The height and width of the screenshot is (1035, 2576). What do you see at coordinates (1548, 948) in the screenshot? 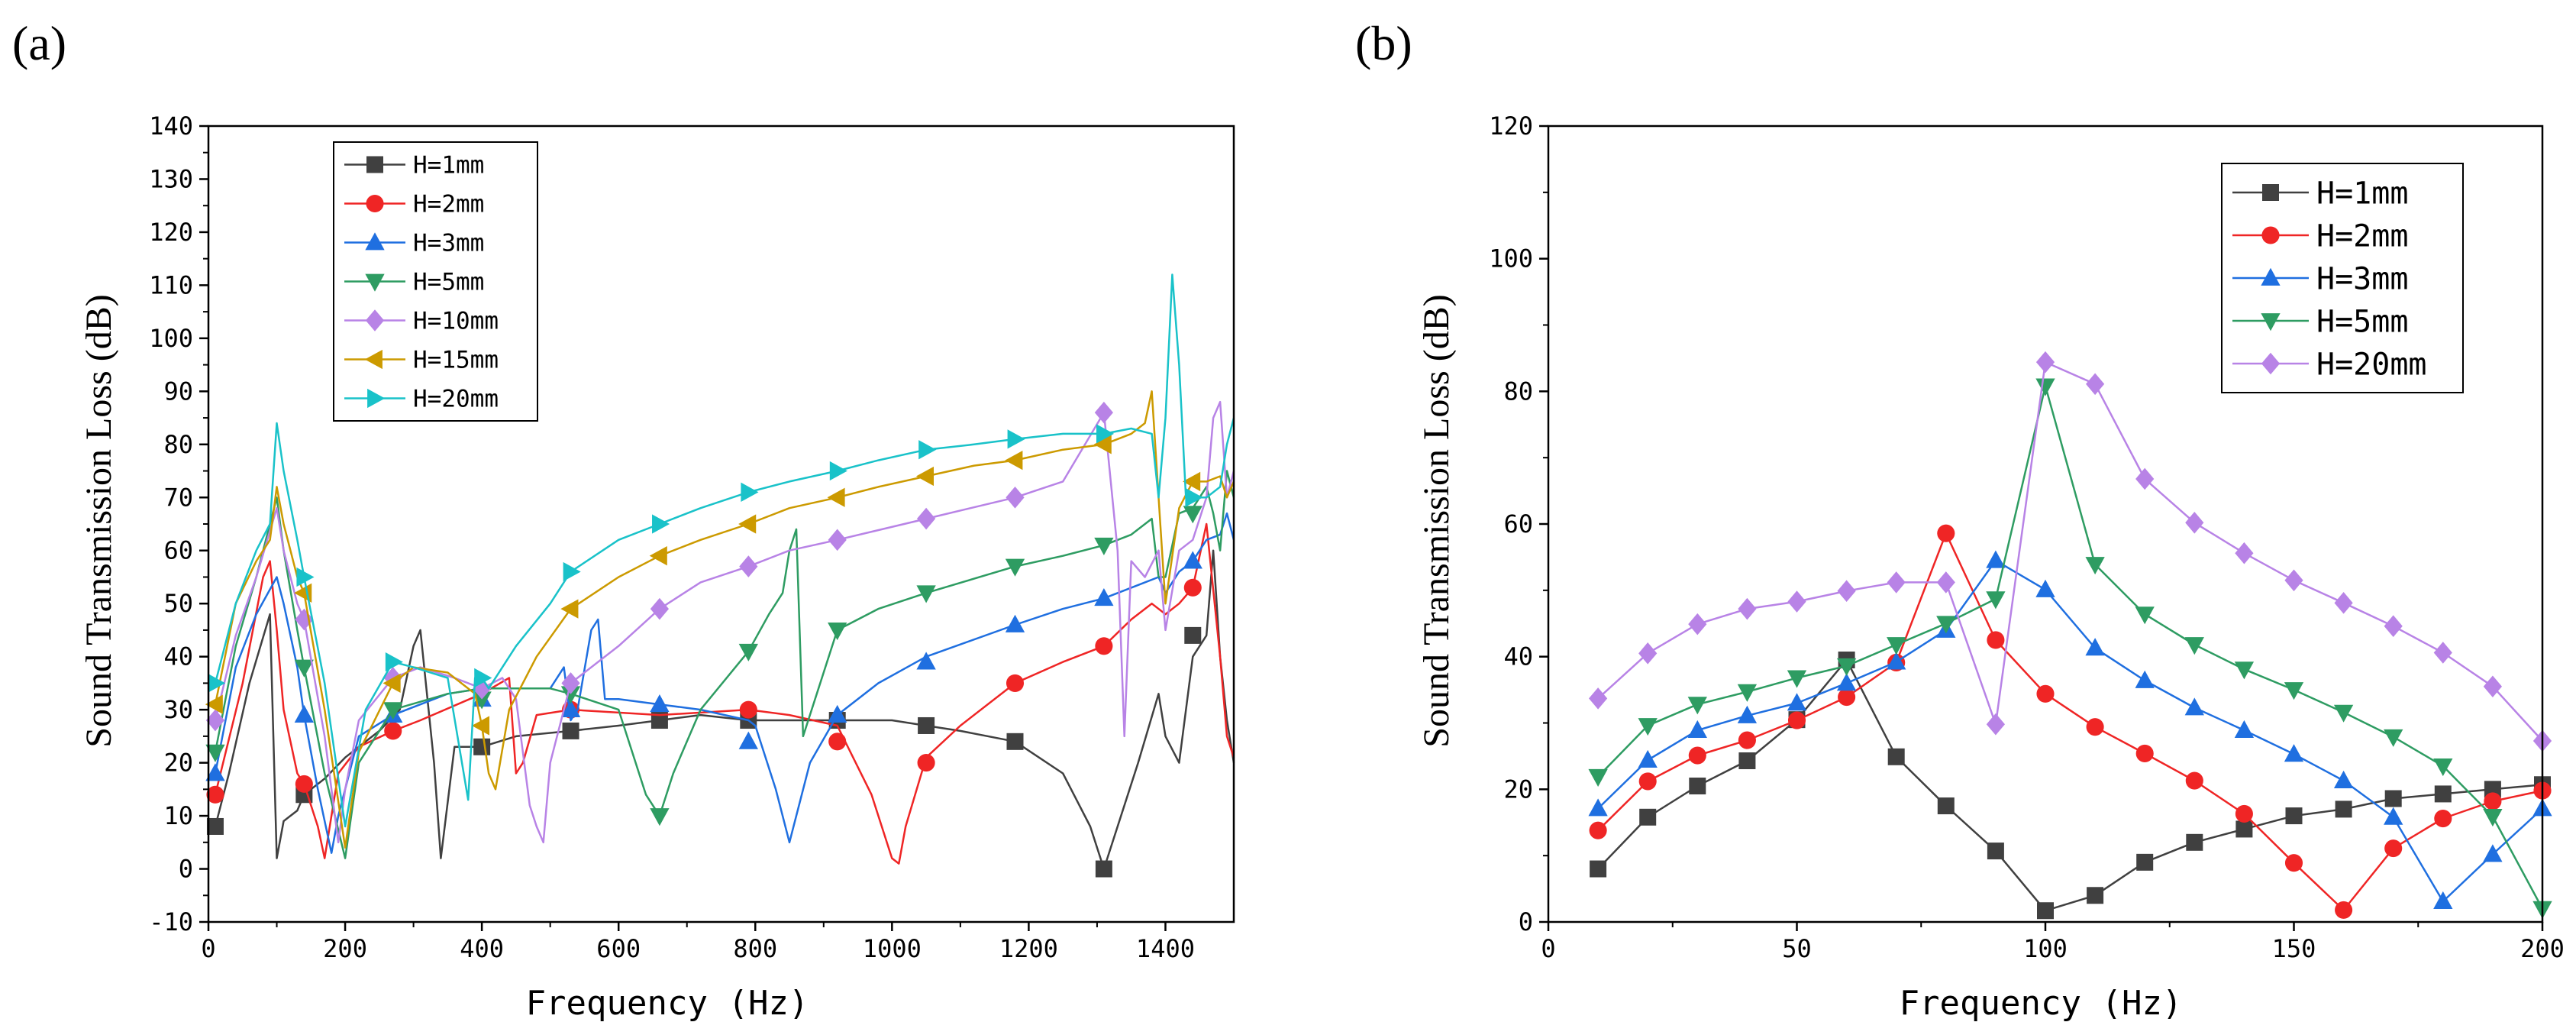
I see `x-tick-label: 0` at bounding box center [1548, 948].